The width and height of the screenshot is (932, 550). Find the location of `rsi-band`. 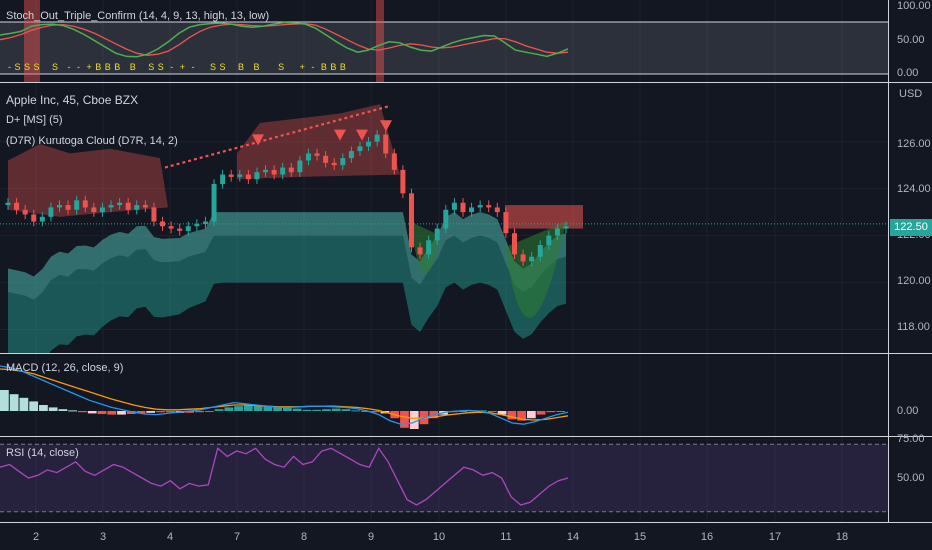

rsi-band is located at coordinates (444, 478).